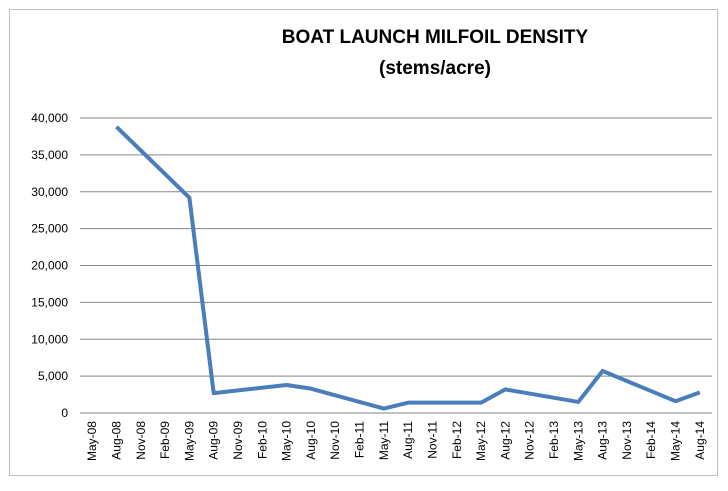 Image resolution: width=728 pixels, height=491 pixels. What do you see at coordinates (165, 440) in the screenshot?
I see `x-tick-label: Feb-09` at bounding box center [165, 440].